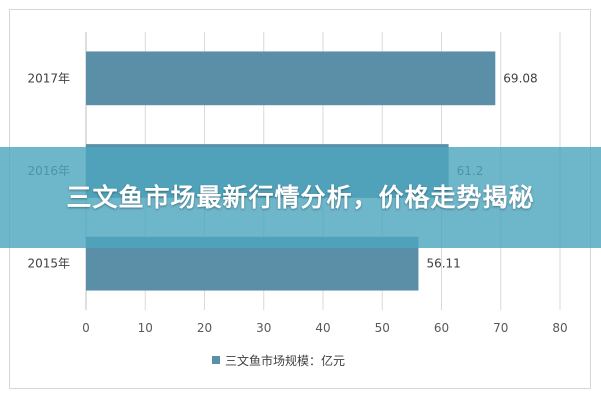 Image resolution: width=601 pixels, height=400 pixels. I want to click on x-tick-label: 60, so click(441, 328).